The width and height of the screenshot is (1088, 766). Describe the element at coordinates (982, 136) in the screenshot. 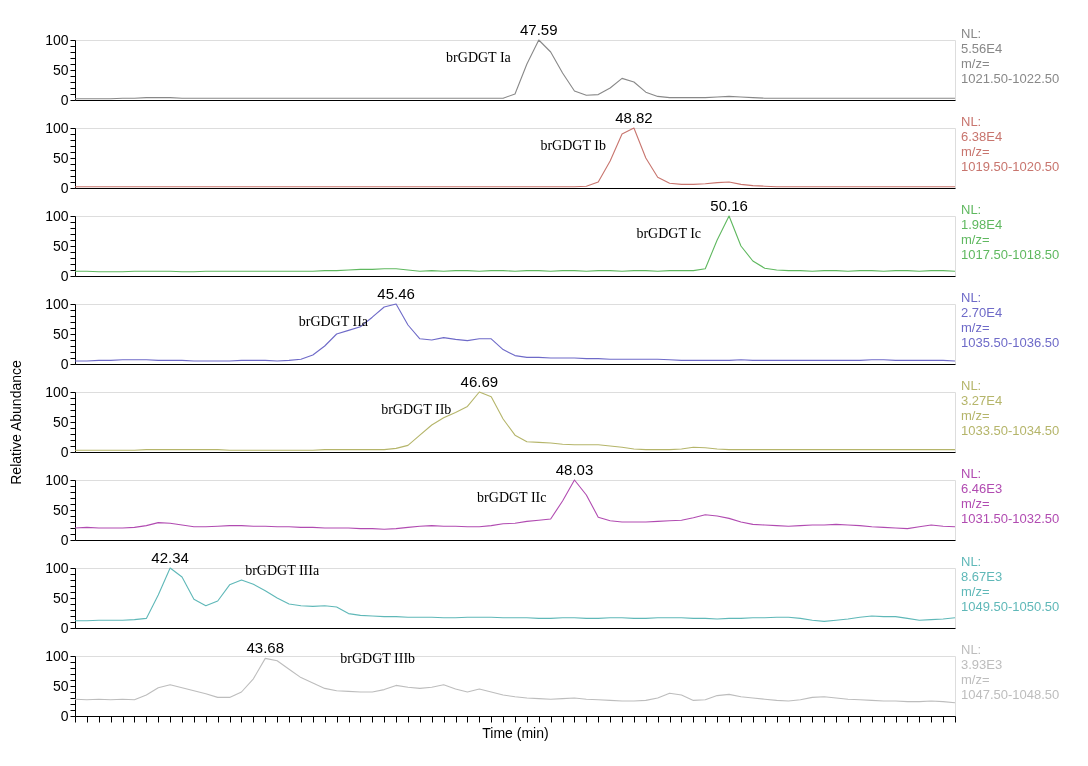

I see `text: 6.38E4` at that location.